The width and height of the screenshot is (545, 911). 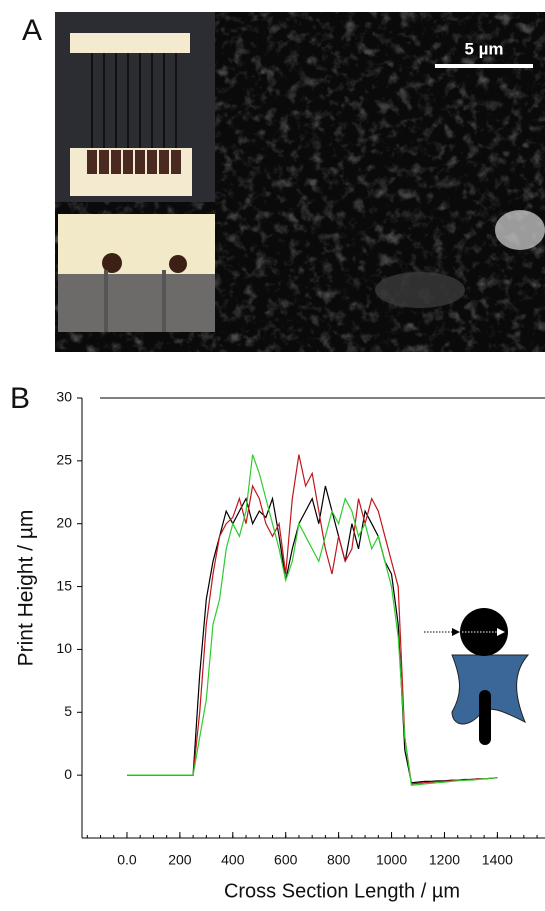 What do you see at coordinates (32, 30) in the screenshot?
I see `panel-label: A` at bounding box center [32, 30].